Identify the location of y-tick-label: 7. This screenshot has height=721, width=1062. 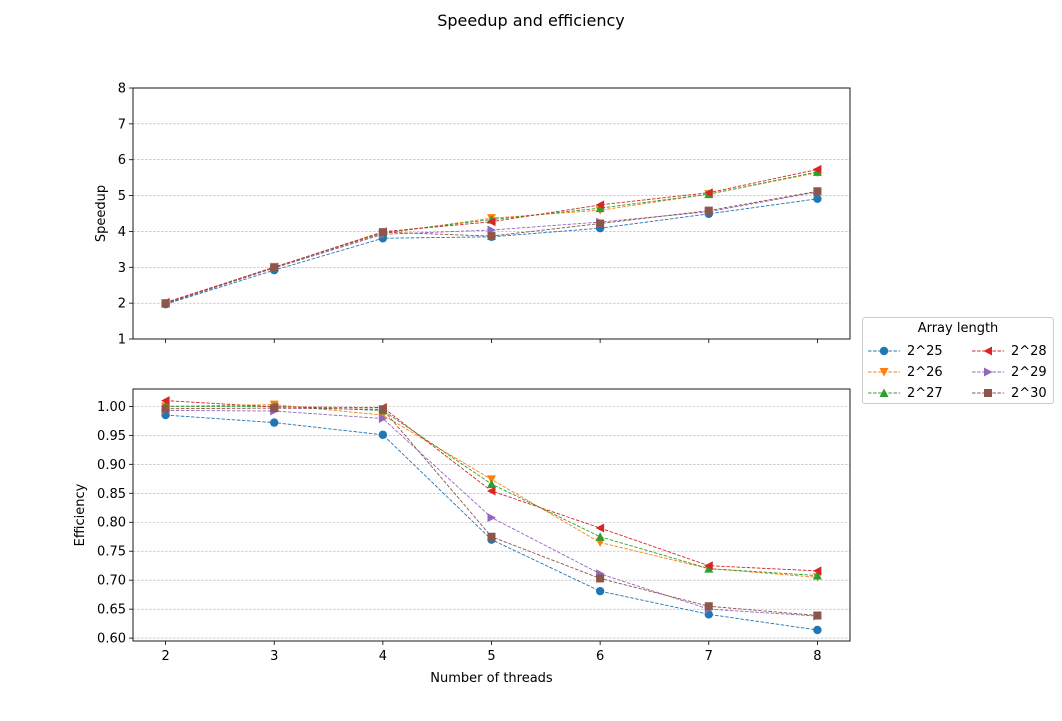
(122, 124).